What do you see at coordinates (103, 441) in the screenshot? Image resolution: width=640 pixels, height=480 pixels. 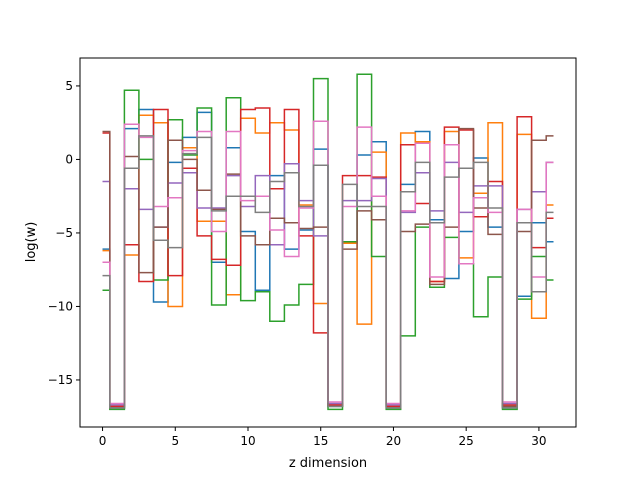 I see `x-tick-label: 0` at bounding box center [103, 441].